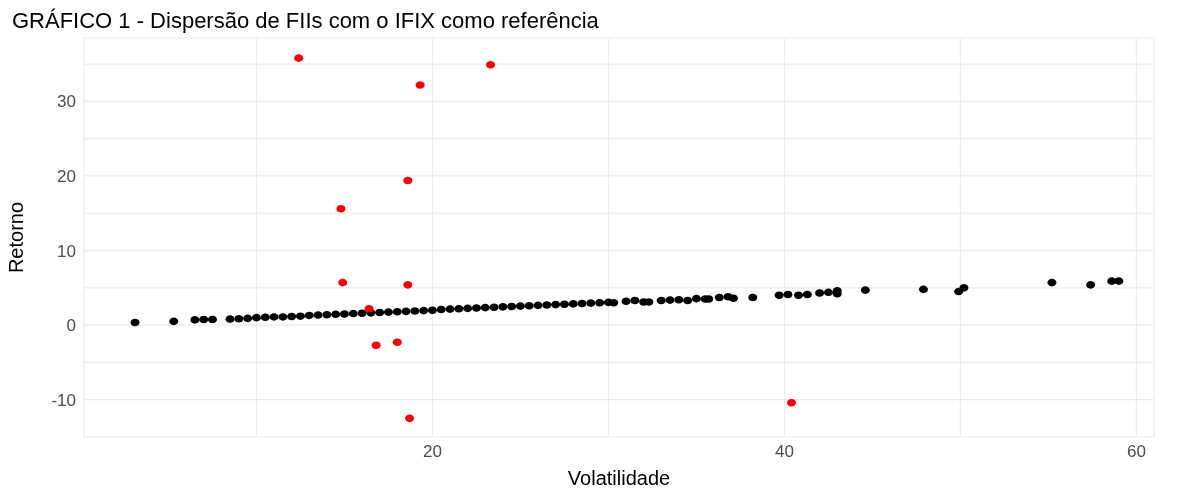 The height and width of the screenshot is (498, 1177). Describe the element at coordinates (63, 400) in the screenshot. I see `y-tick-label: -10` at that location.